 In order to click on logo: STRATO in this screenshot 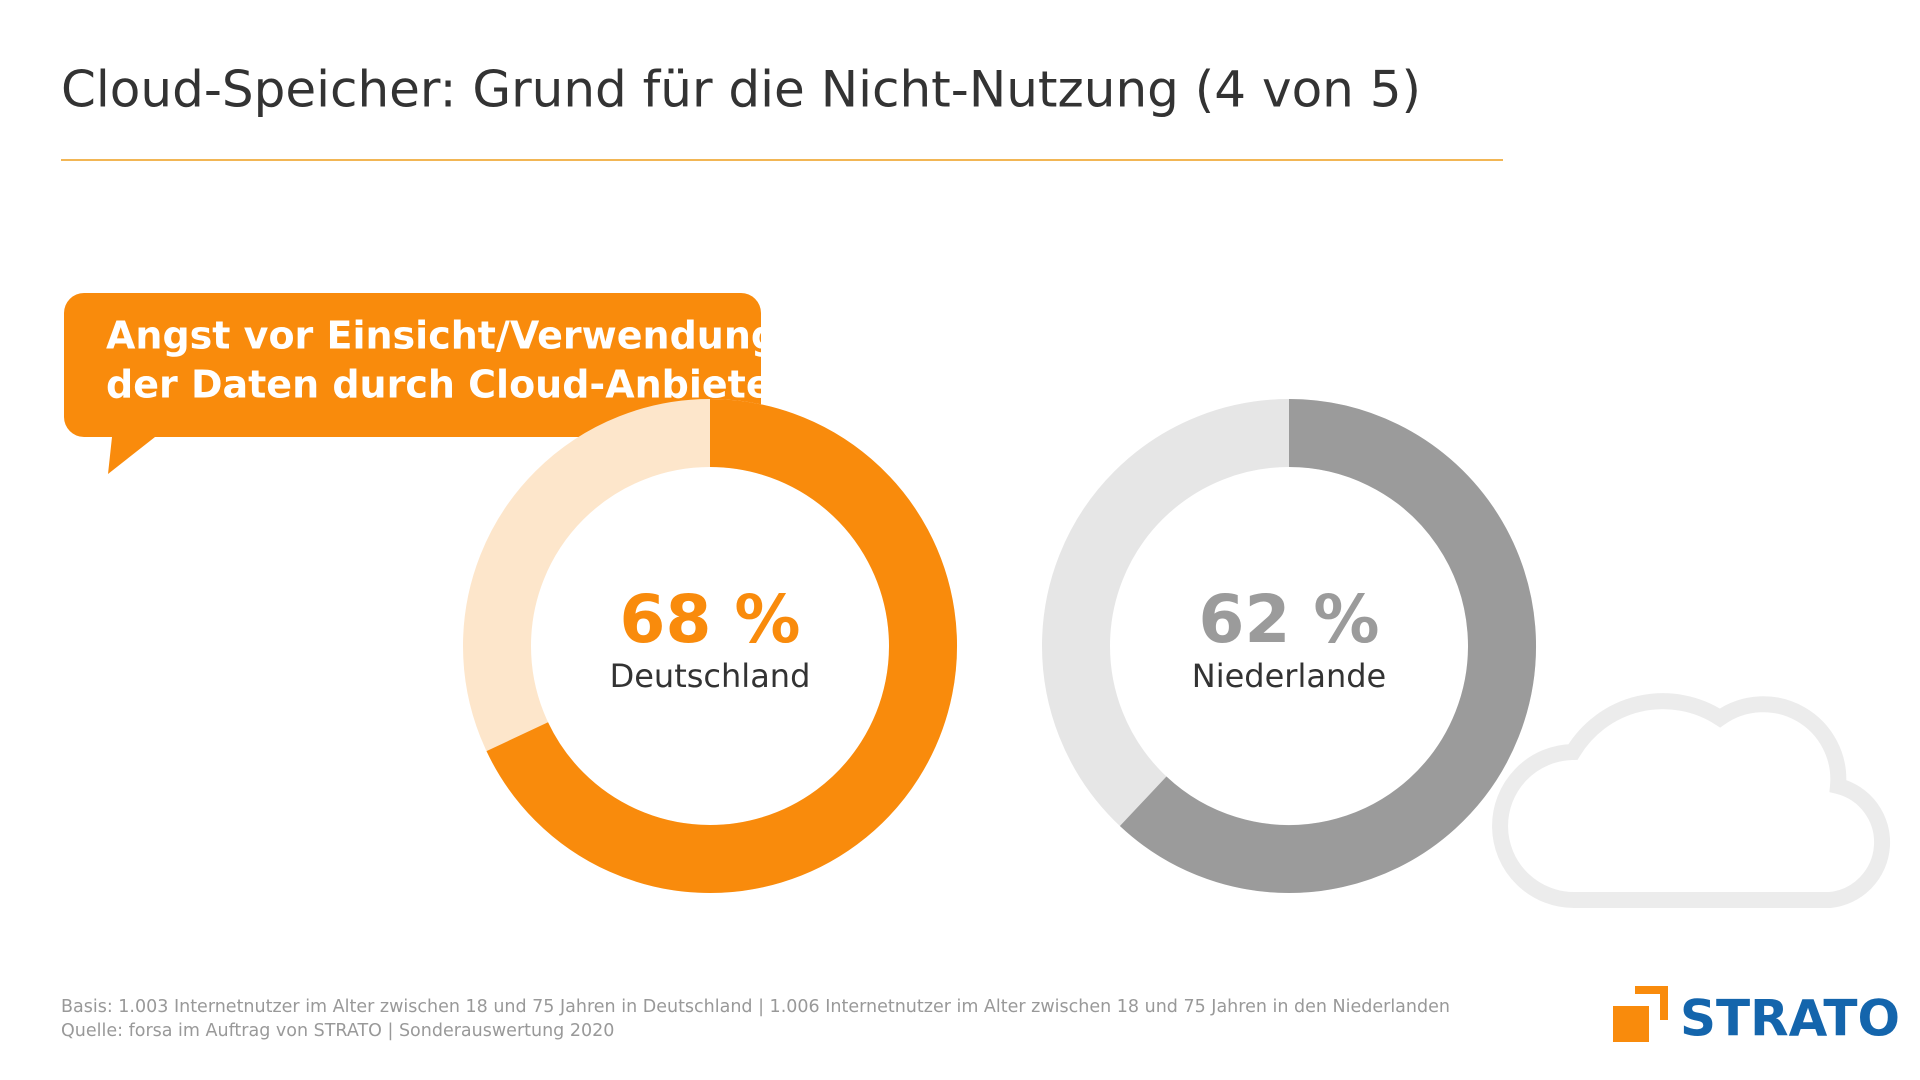, I will do `click(1756, 1017)`.